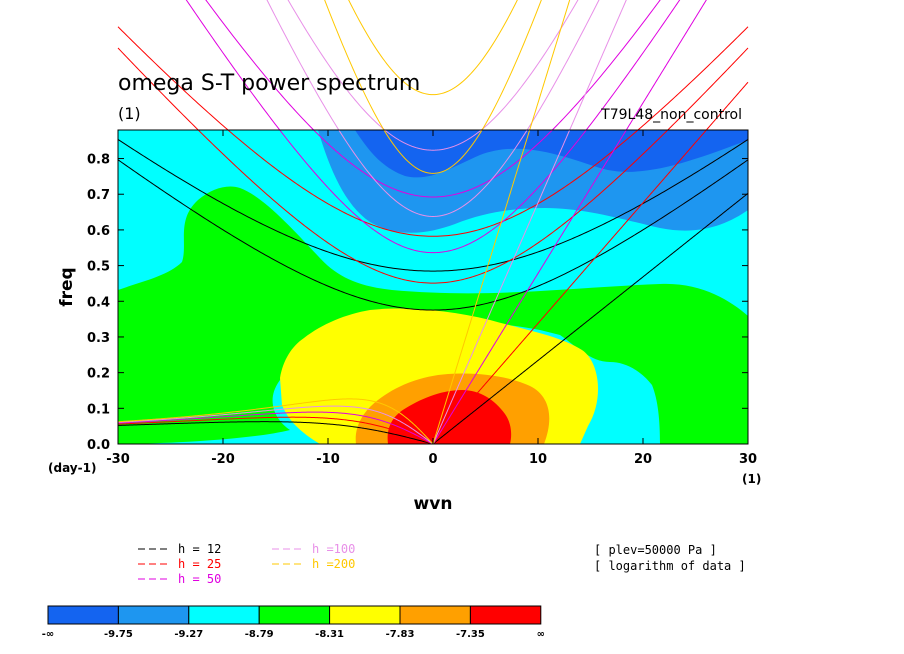  Describe the element at coordinates (671, 115) in the screenshot. I see `chart-subtitle-right: T79L48_non_control` at that location.